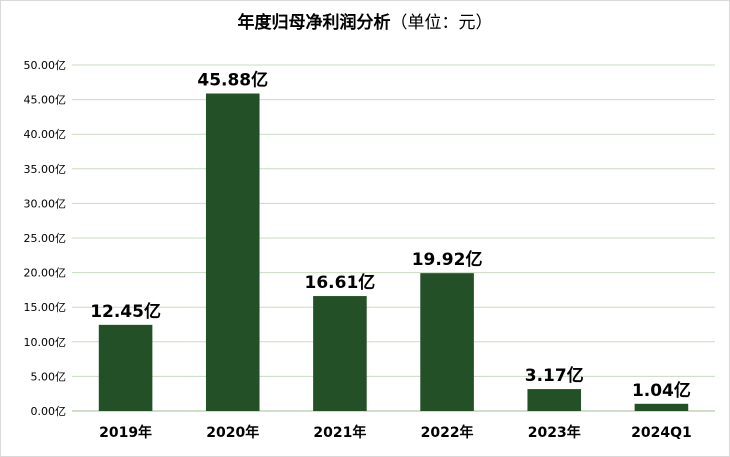 This screenshot has height=457, width=730. Describe the element at coordinates (554, 375) in the screenshot. I see `data-label: 3.17亿` at that location.